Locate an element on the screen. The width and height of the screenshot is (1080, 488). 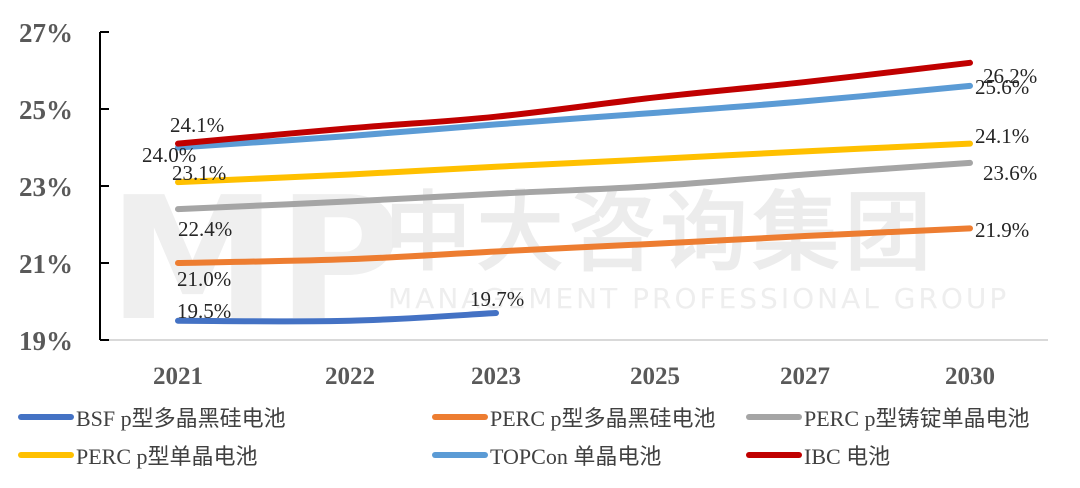
legend-row-2: PERC p型单晶电池 TOPCon 单晶电池 IBC 电池 is located at coordinates (549, 455).